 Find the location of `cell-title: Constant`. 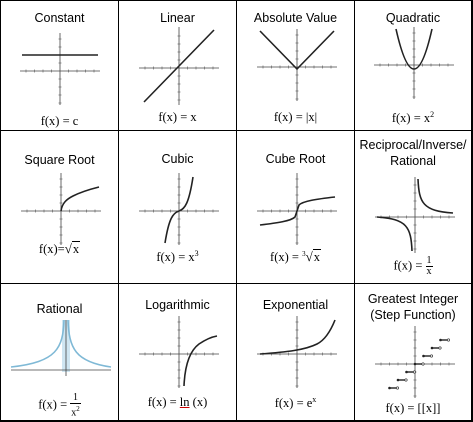

cell-title: Constant is located at coordinates (59, 18).